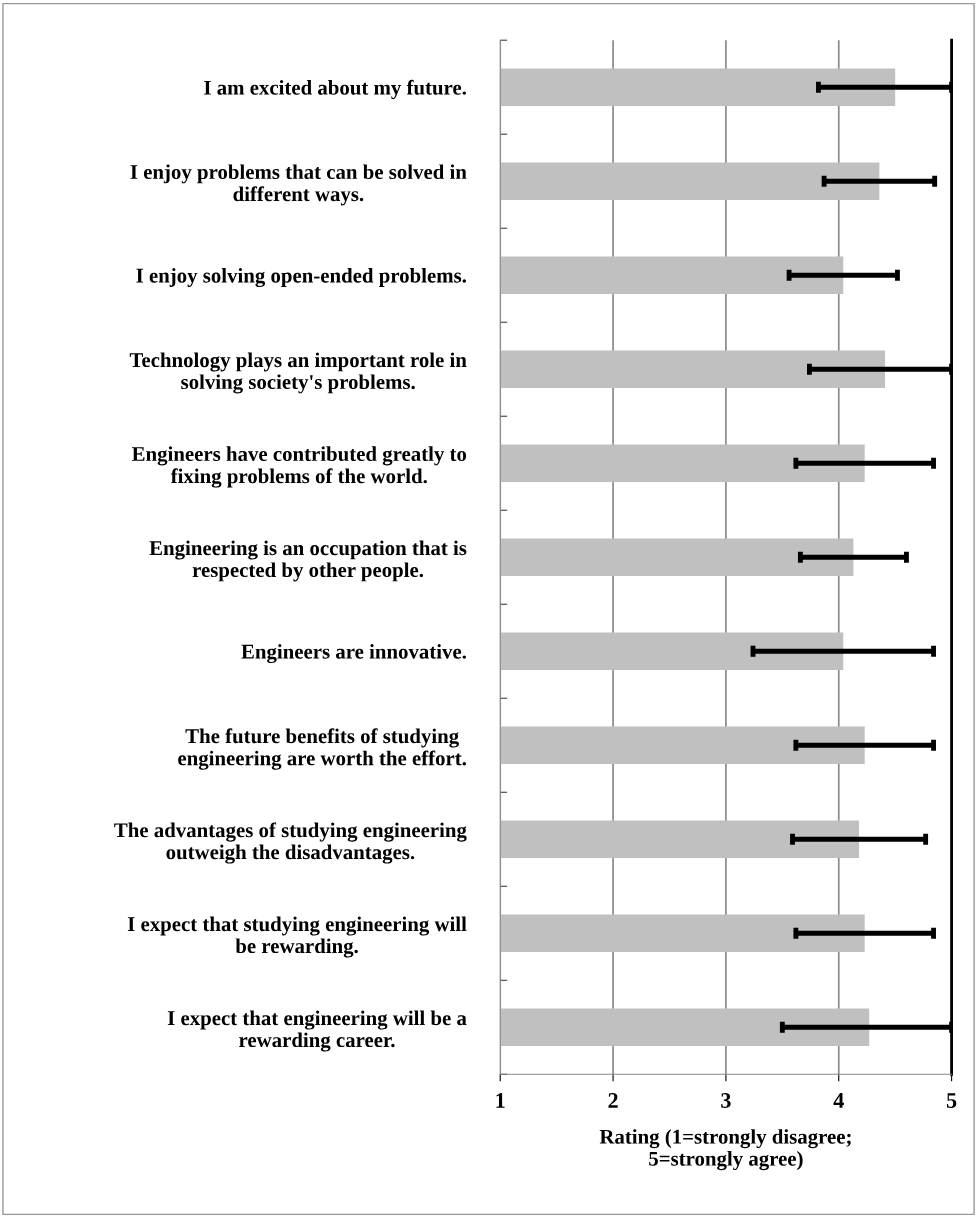 This screenshot has width=977, height=1218. What do you see at coordinates (298, 373) in the screenshot?
I see `y-tick-label: Technology plays an important role in solving society's problems.` at bounding box center [298, 373].